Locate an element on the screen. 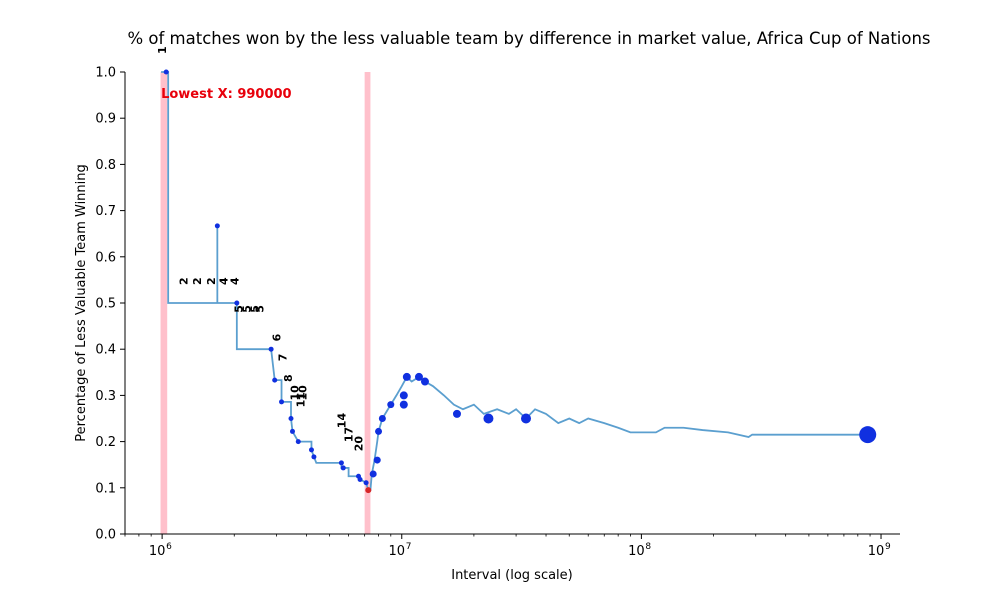 The height and width of the screenshot is (600, 1000). y-tick-label: 0.8 is located at coordinates (105, 165).